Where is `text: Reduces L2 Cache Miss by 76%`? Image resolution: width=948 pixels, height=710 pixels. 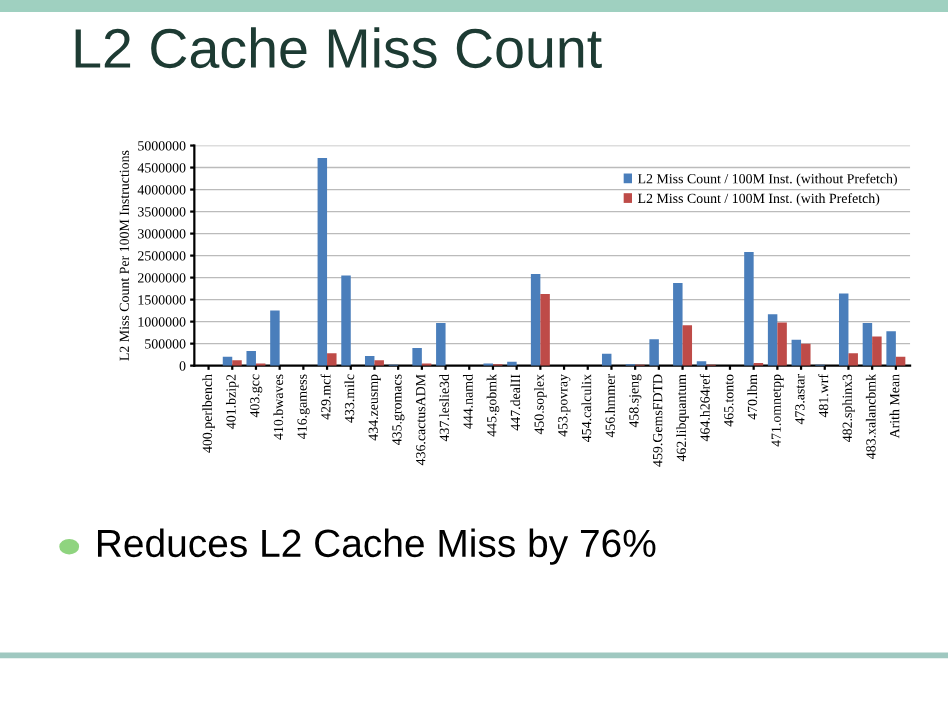 text: Reduces L2 Cache Miss by 76% is located at coordinates (376, 546).